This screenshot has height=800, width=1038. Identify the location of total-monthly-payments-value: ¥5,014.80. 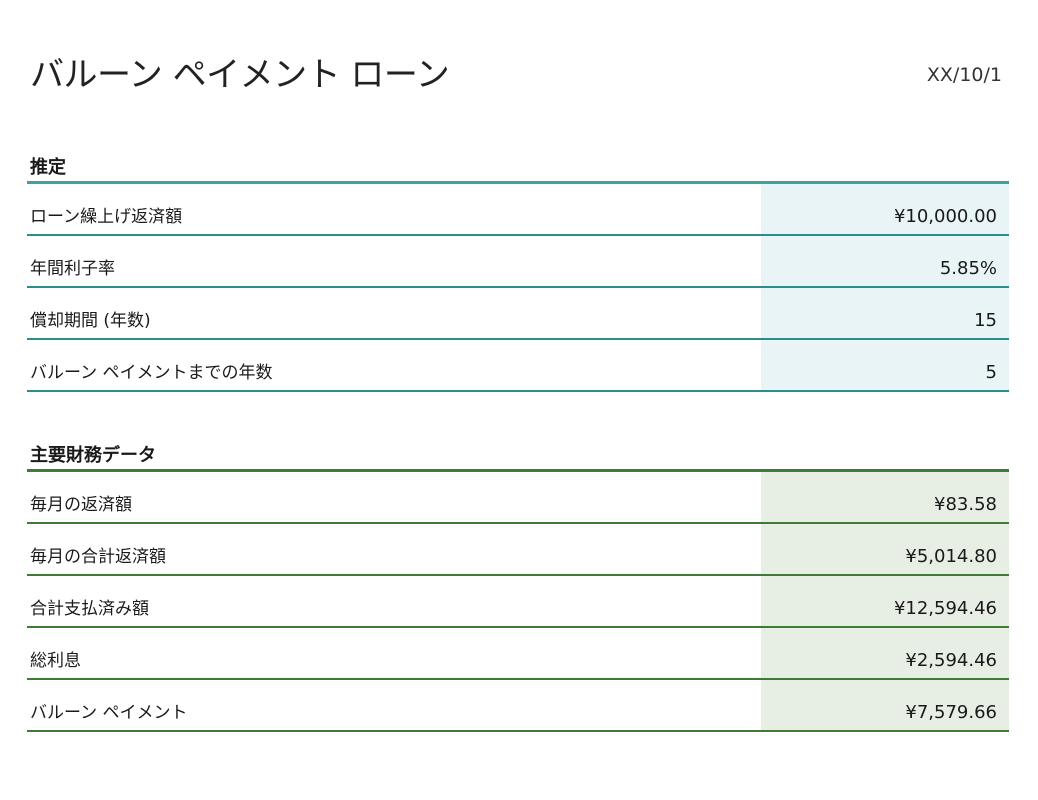
(885, 549).